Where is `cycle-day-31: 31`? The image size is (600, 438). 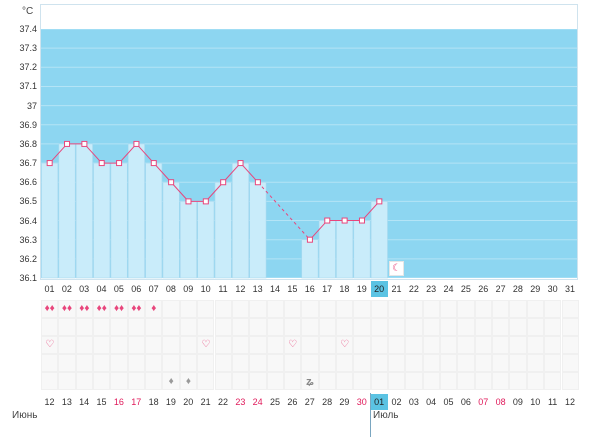
cycle-day-31: 31 is located at coordinates (569, 289).